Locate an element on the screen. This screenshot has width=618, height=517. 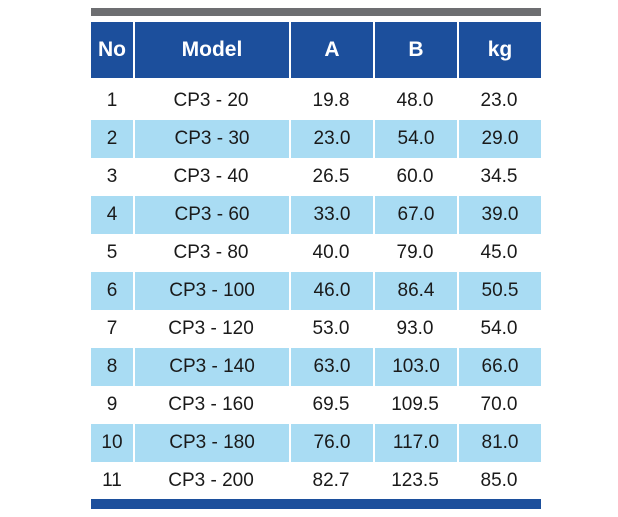
cell-no: 4 is located at coordinates (112, 214).